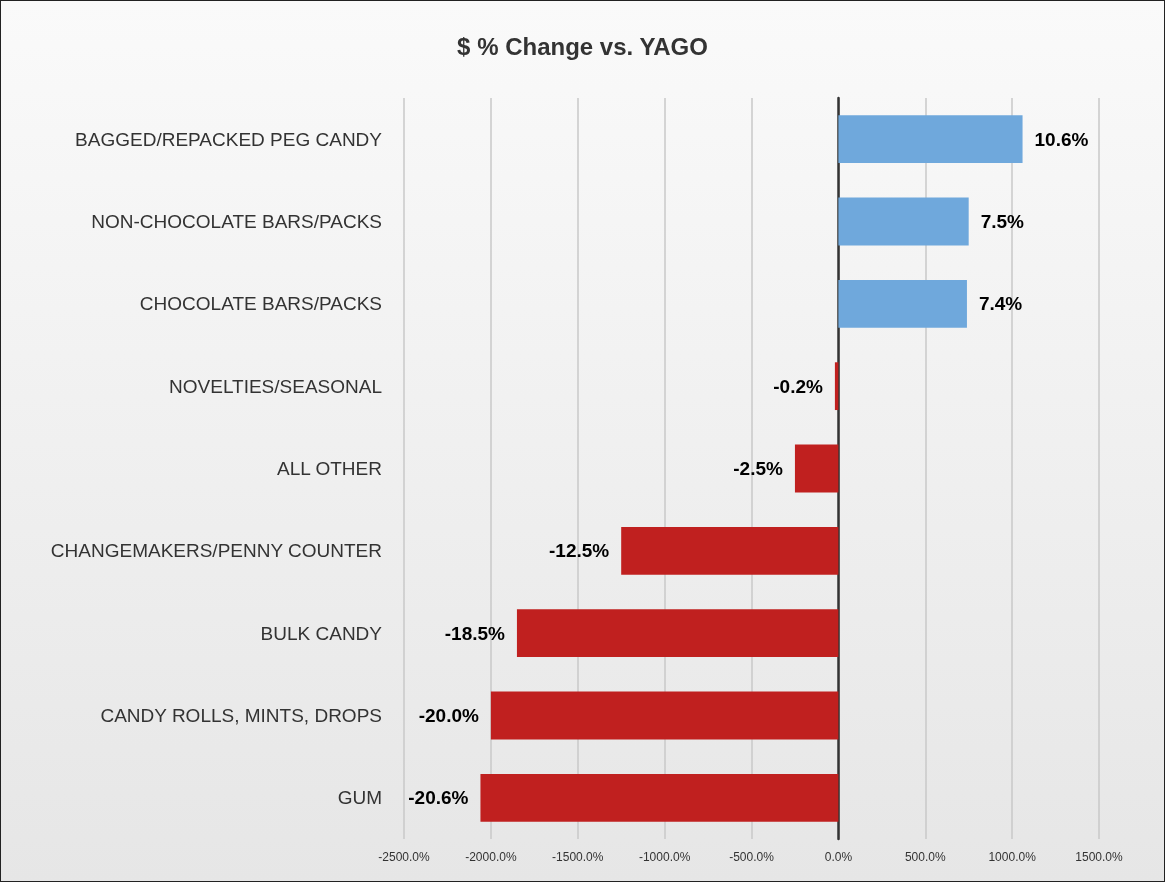 The width and height of the screenshot is (1165, 882). What do you see at coordinates (798, 386) in the screenshot?
I see `data-label: -0.2%` at bounding box center [798, 386].